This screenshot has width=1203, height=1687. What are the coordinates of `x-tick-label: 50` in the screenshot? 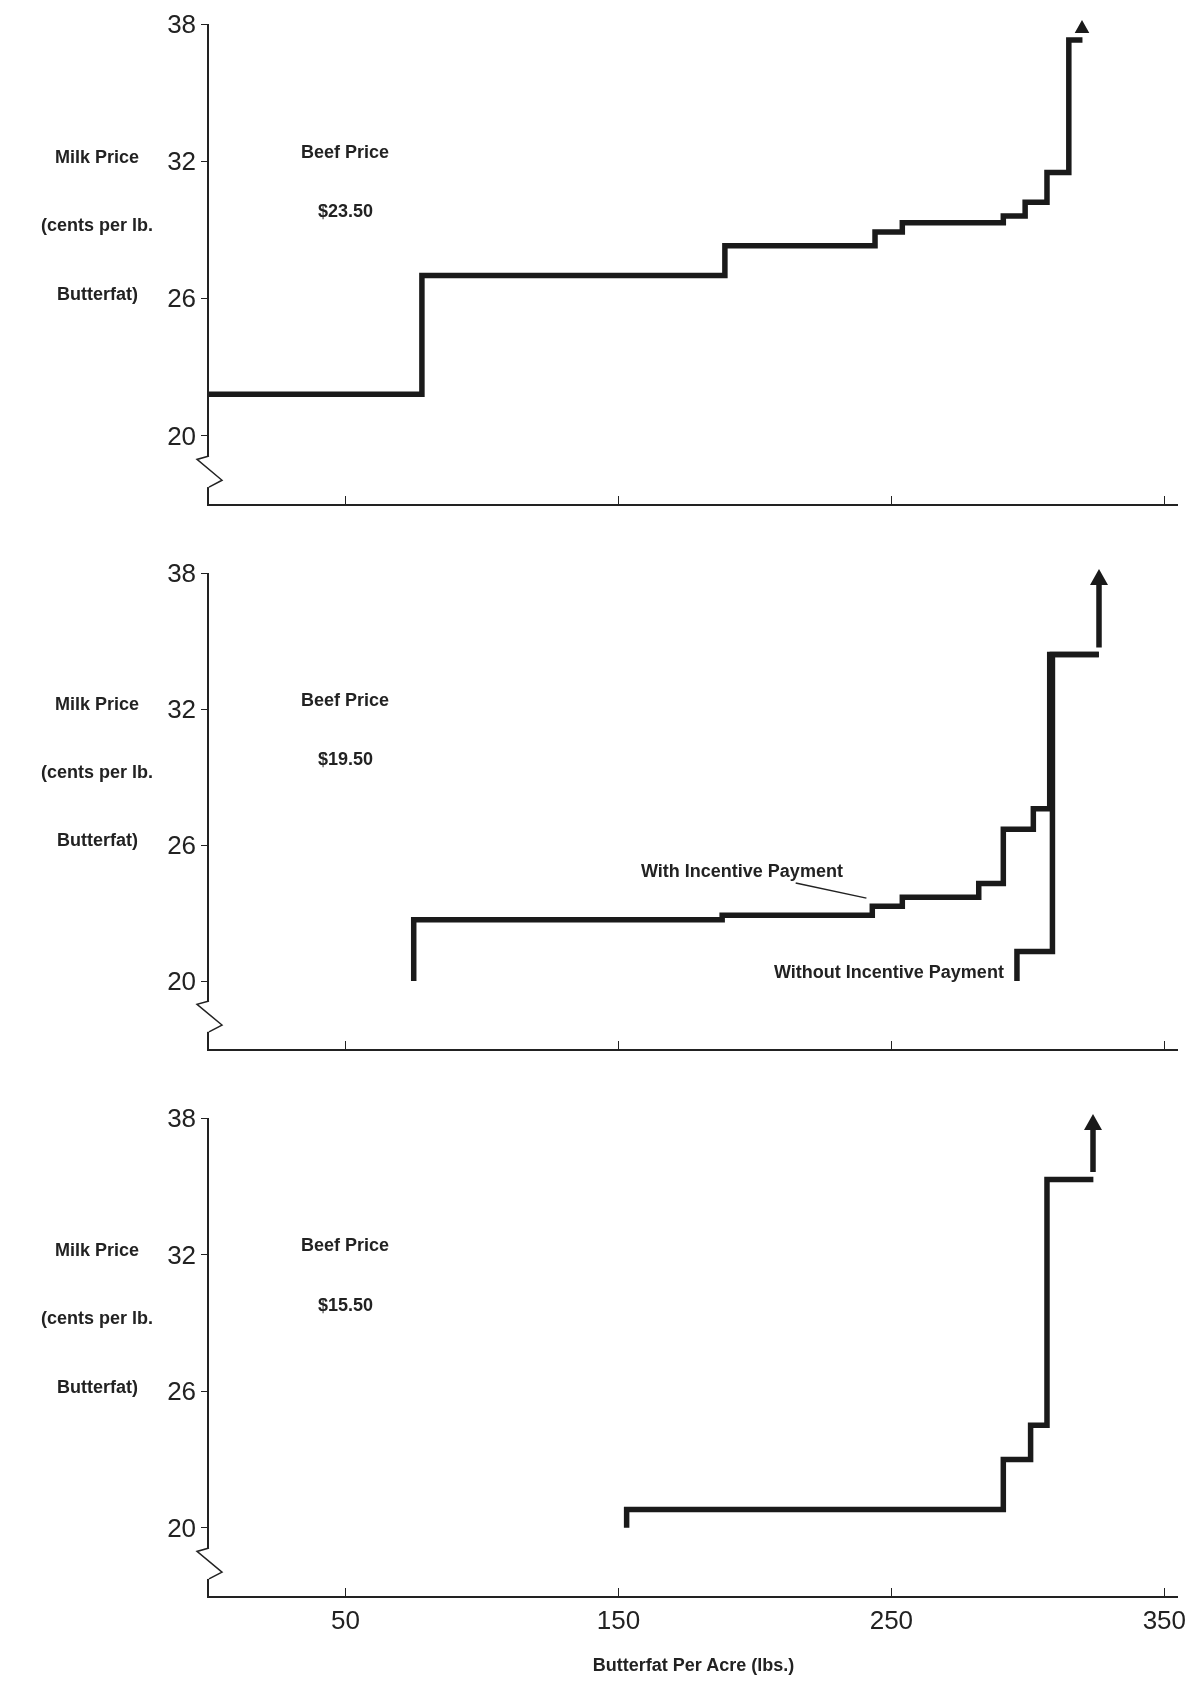 It's located at (345, 1619).